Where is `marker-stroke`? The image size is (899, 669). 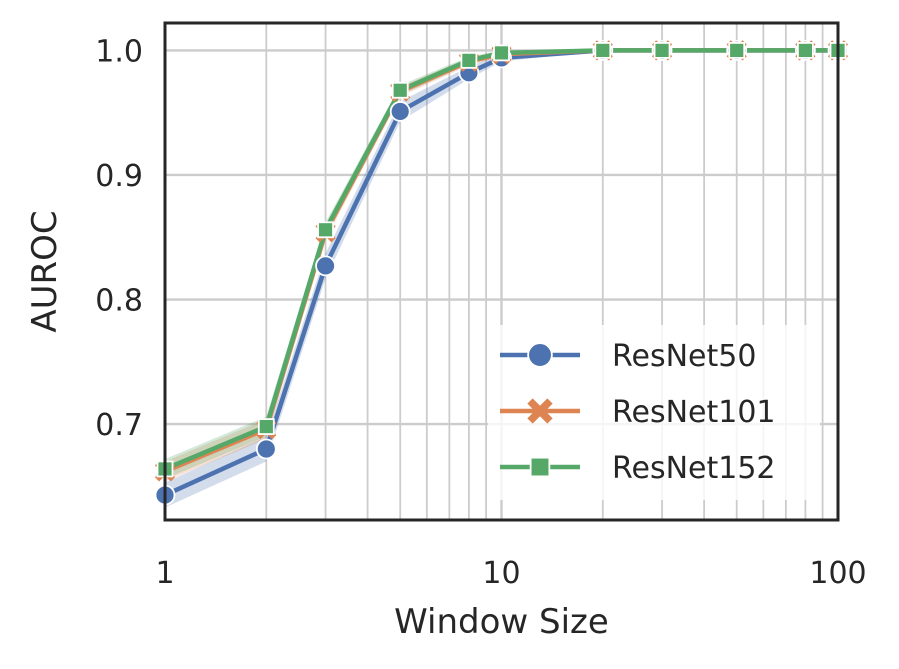
marker-stroke is located at coordinates (540, 411).